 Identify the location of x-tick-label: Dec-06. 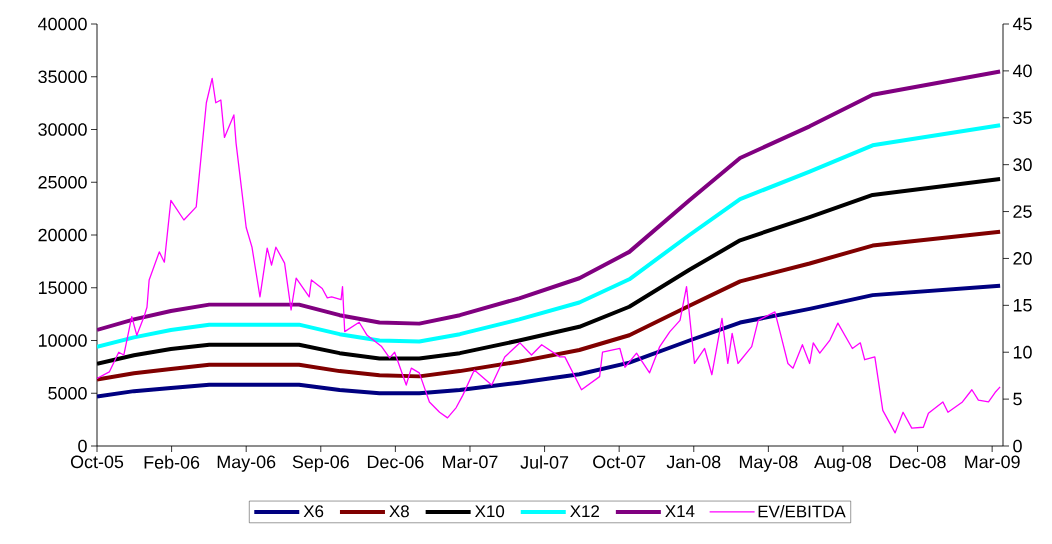
(395, 462).